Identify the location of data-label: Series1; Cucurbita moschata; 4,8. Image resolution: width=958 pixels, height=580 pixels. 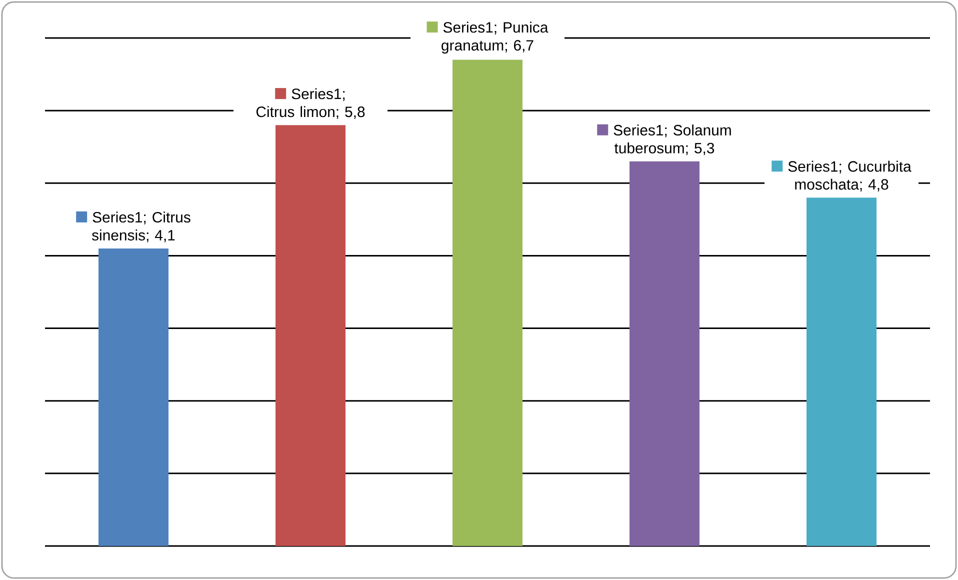
(850, 176).